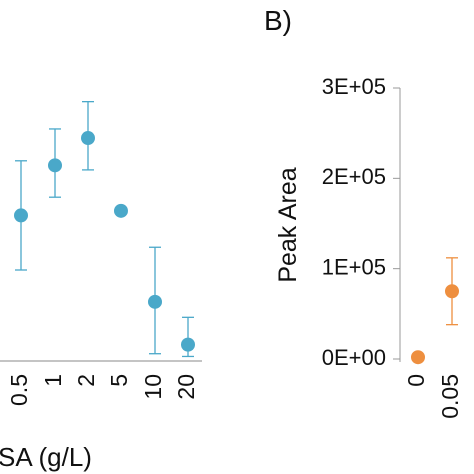 This screenshot has width=474, height=474. What do you see at coordinates (354, 176) in the screenshot?
I see `panel-b-y-tick-label: 2E+05` at bounding box center [354, 176].